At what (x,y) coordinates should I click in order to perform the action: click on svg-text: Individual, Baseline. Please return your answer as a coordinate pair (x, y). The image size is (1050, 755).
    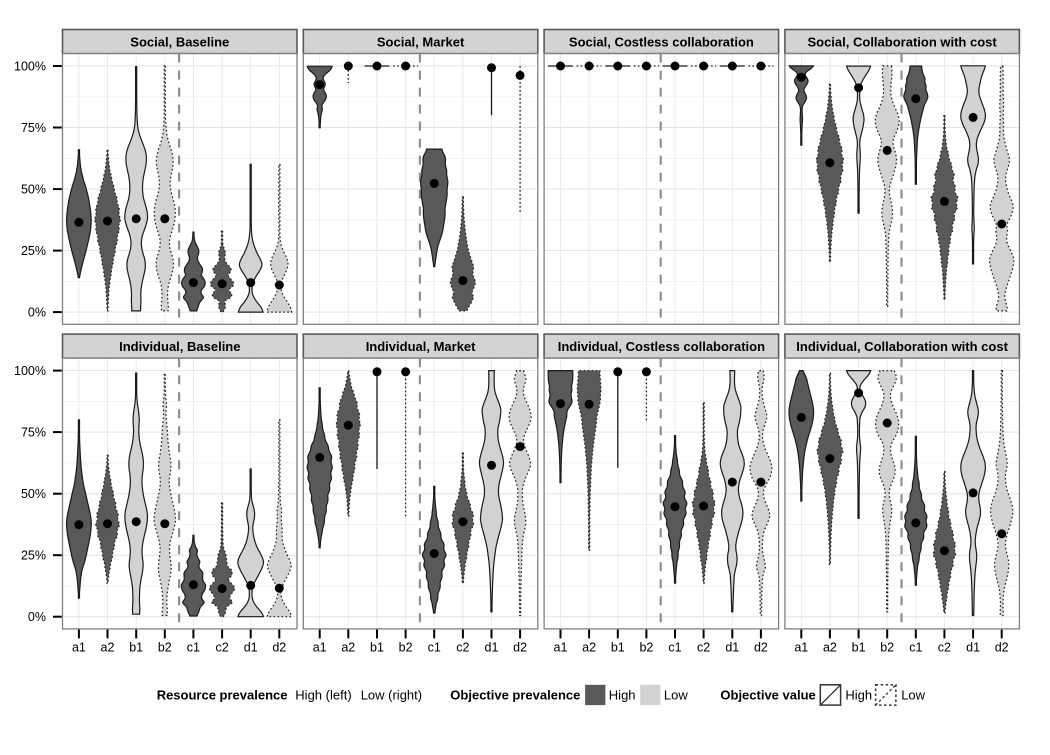
    Looking at the image, I should click on (179, 346).